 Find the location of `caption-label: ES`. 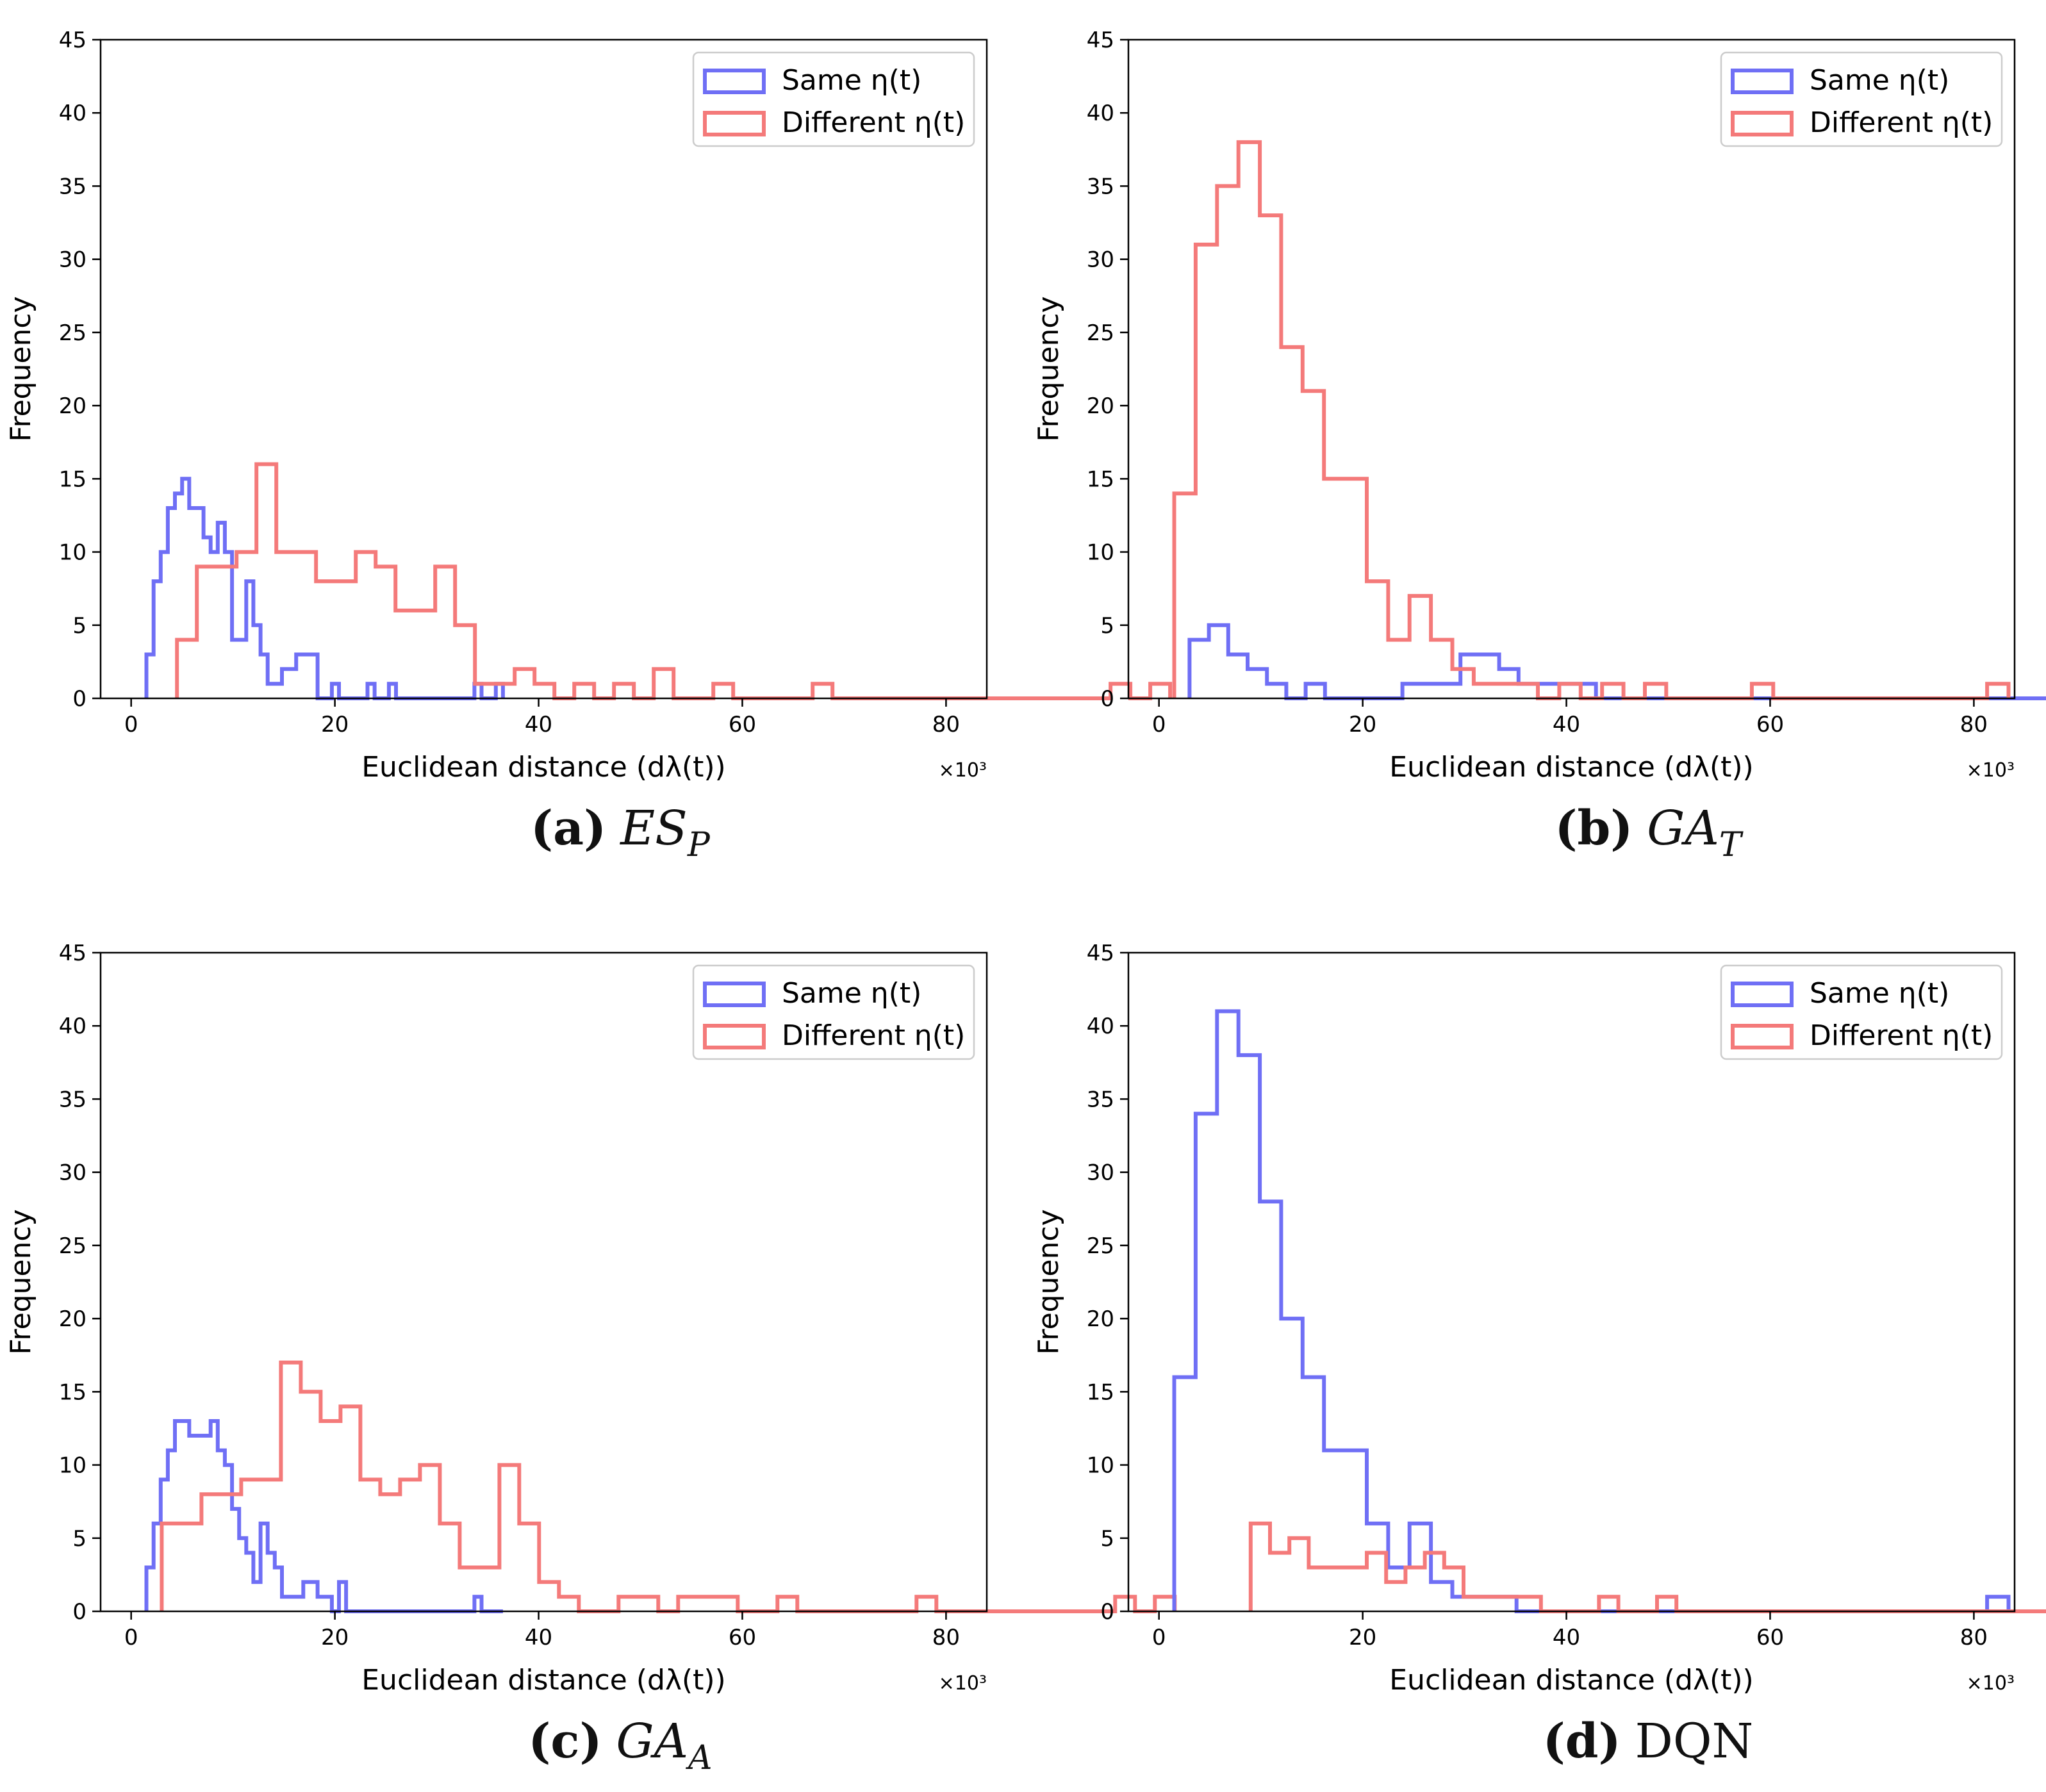

caption-label: ES is located at coordinates (654, 828).